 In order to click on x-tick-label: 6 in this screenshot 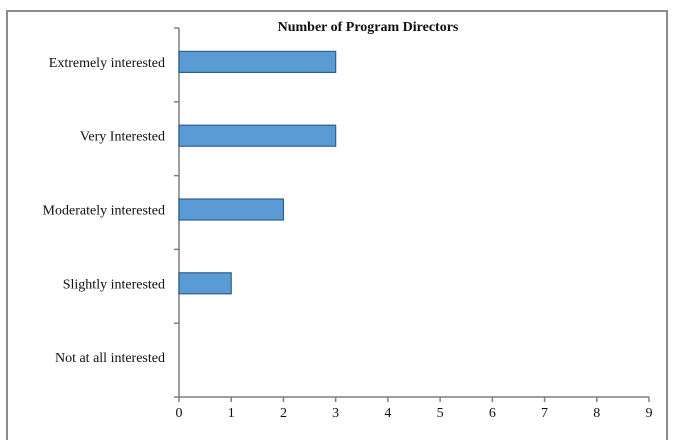, I will do `click(492, 413)`.